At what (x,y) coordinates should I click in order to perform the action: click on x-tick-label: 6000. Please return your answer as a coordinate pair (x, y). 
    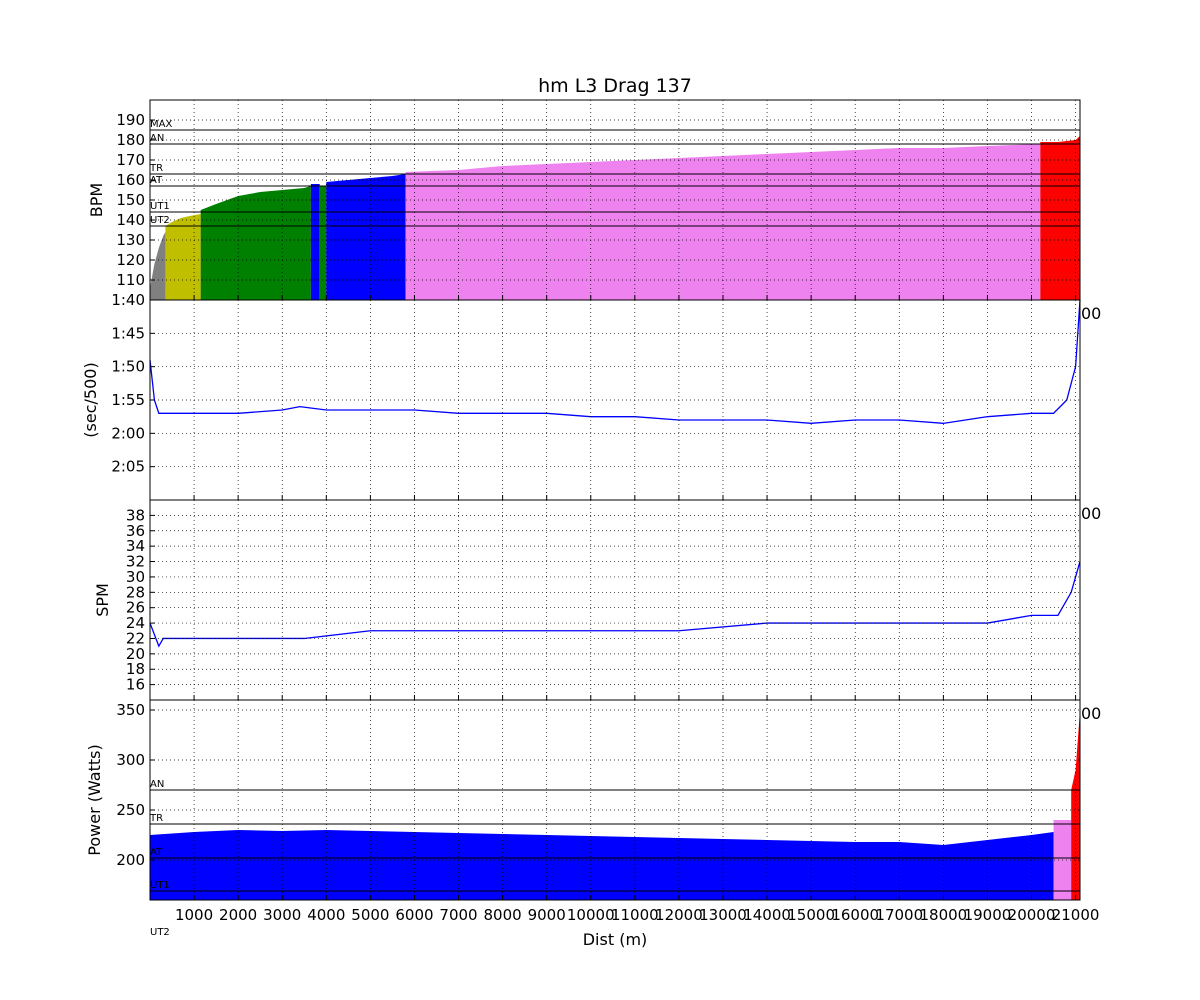
    Looking at the image, I should click on (414, 915).